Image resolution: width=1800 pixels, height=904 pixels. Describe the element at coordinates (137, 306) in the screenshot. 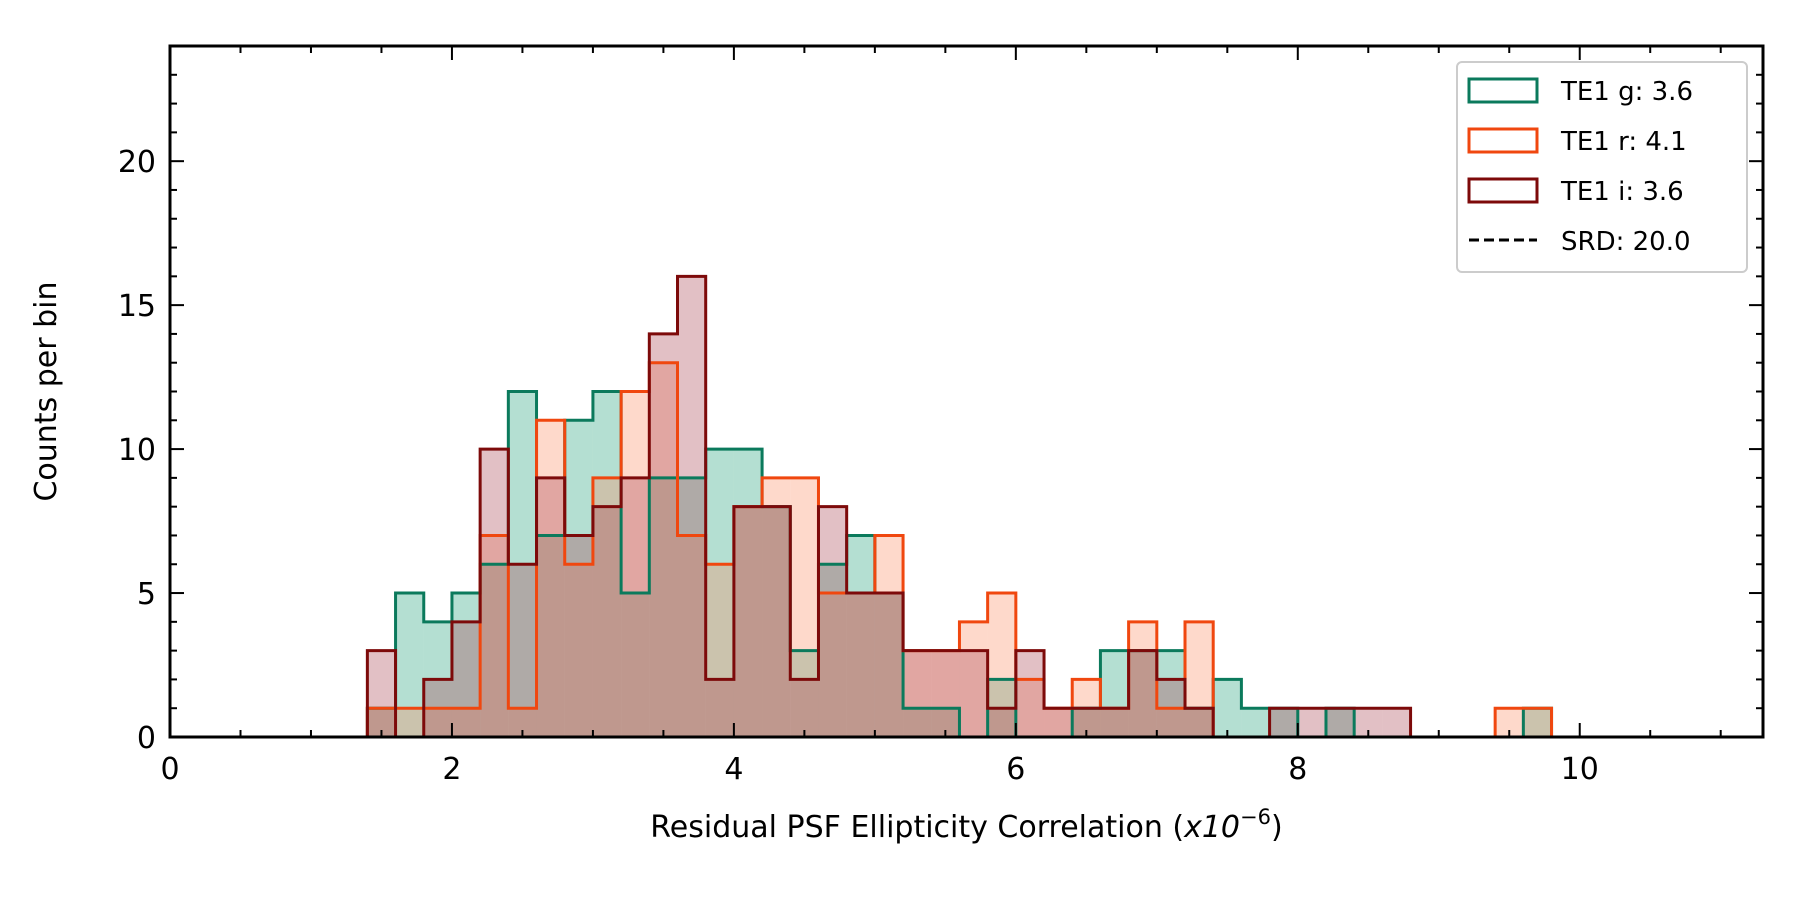

I see `y-tick-label: 15` at that location.